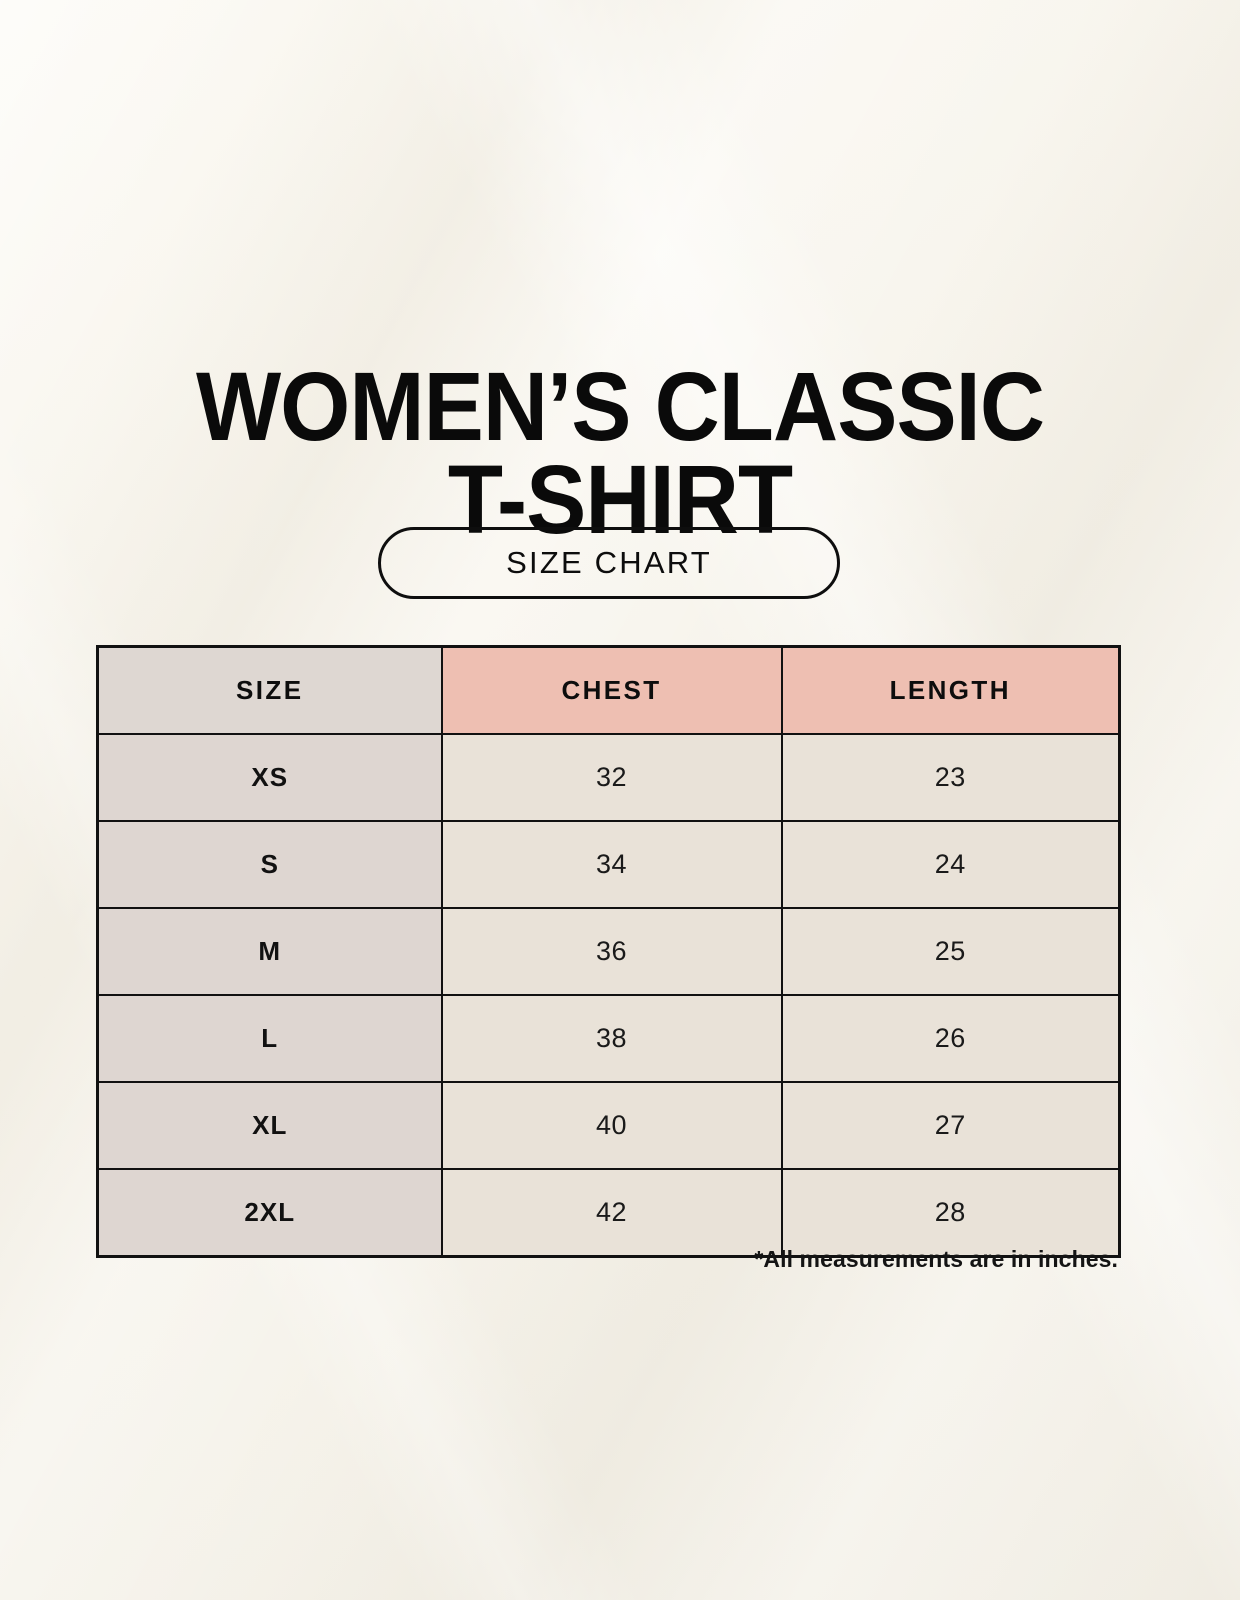 The width and height of the screenshot is (1240, 1600). Describe the element at coordinates (269, 1038) in the screenshot. I see `cell-size-l: L` at that location.